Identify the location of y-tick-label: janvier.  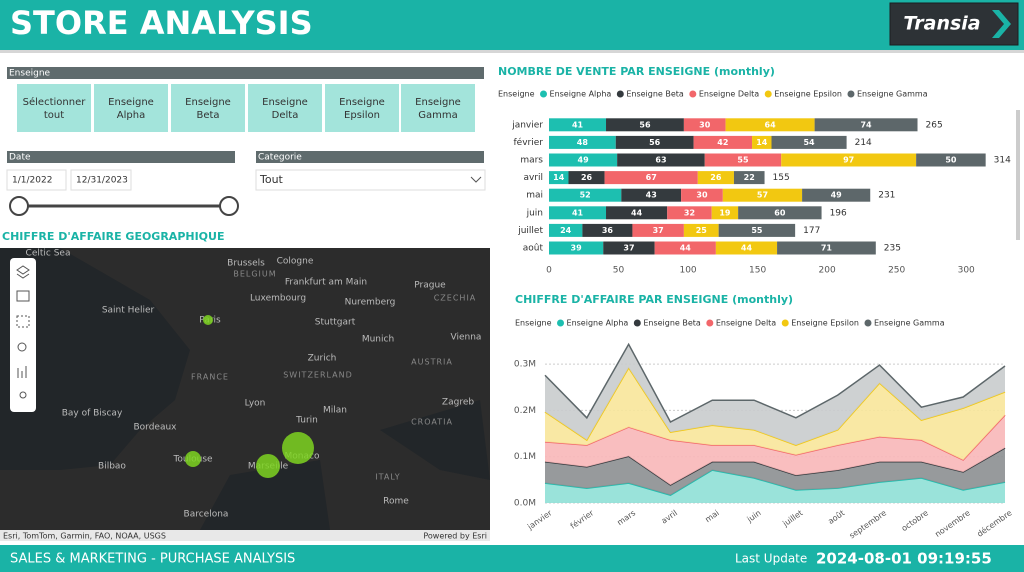
(527, 125).